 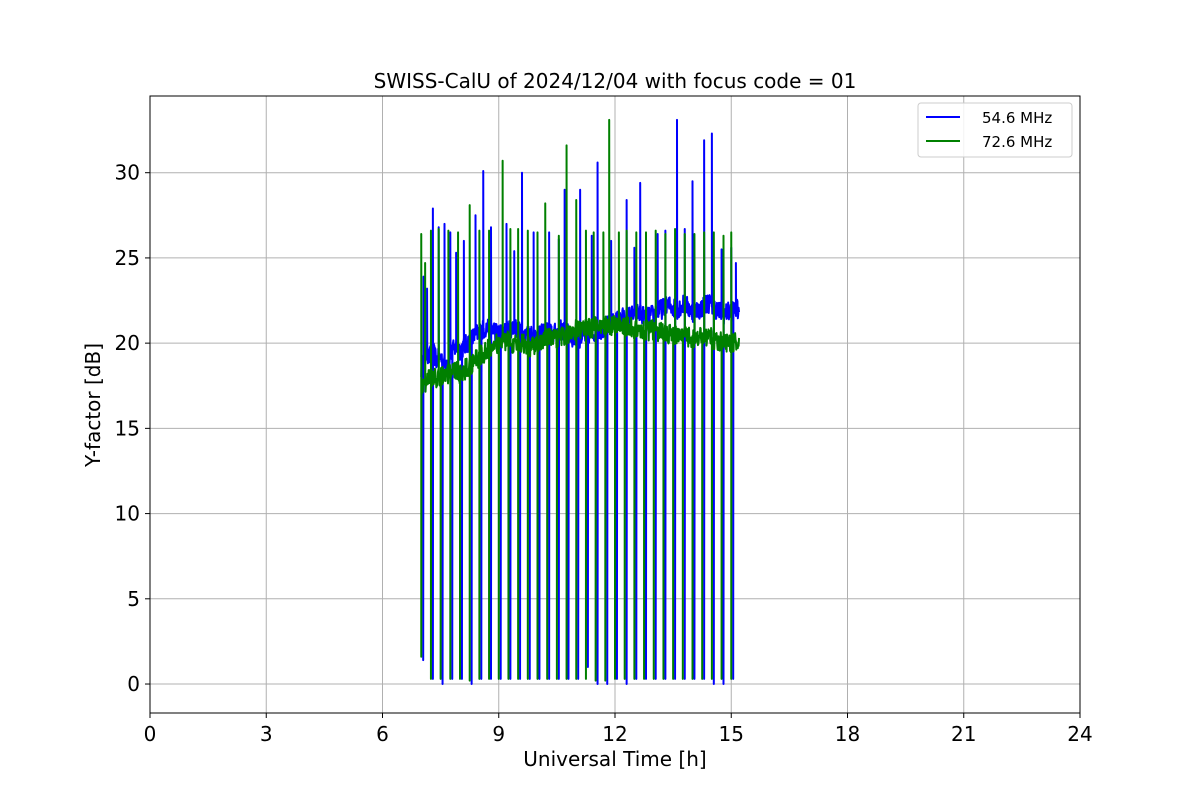 What do you see at coordinates (995, 130) in the screenshot?
I see `legend: 54.6 MHz 72.6 MHz` at bounding box center [995, 130].